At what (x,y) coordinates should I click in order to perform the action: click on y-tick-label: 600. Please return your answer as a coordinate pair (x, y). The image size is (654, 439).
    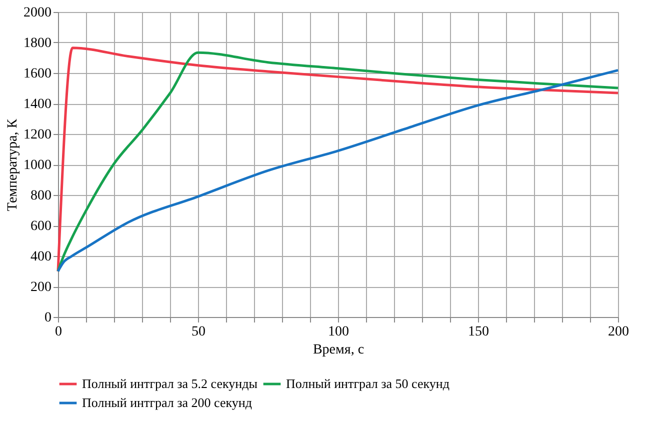
    Looking at the image, I should click on (41, 226).